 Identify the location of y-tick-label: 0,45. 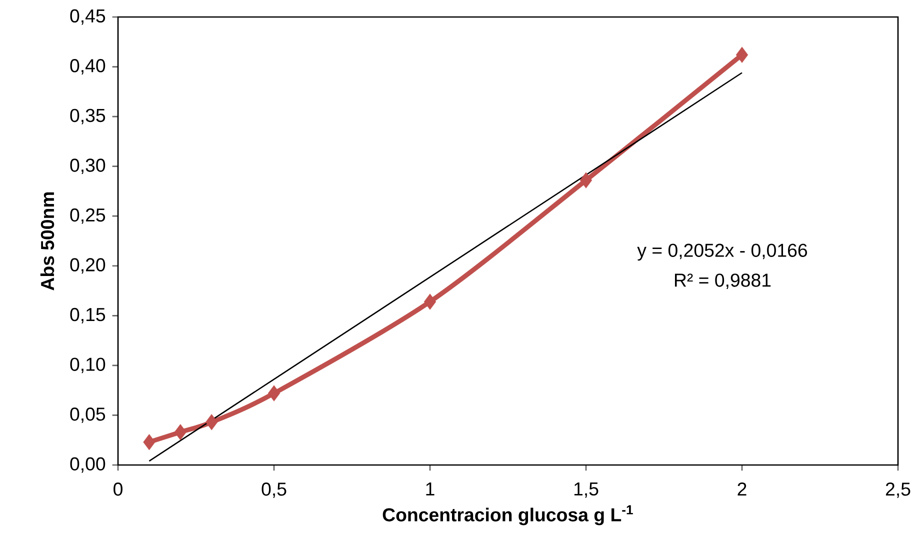
(88, 17).